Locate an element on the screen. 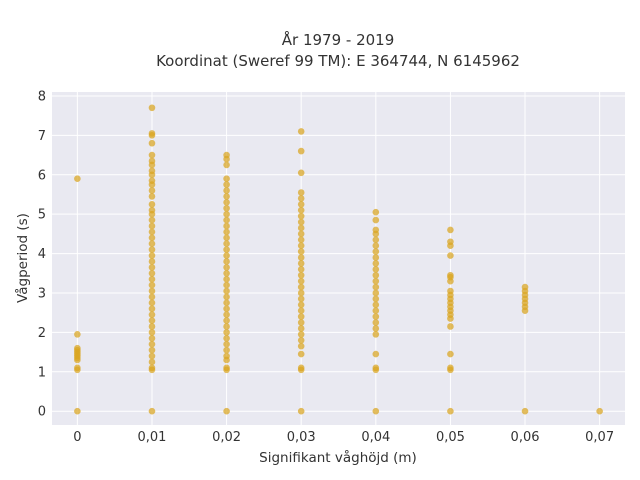 The height and width of the screenshot is (480, 640). x-tick-label: 0,01 is located at coordinates (152, 437).